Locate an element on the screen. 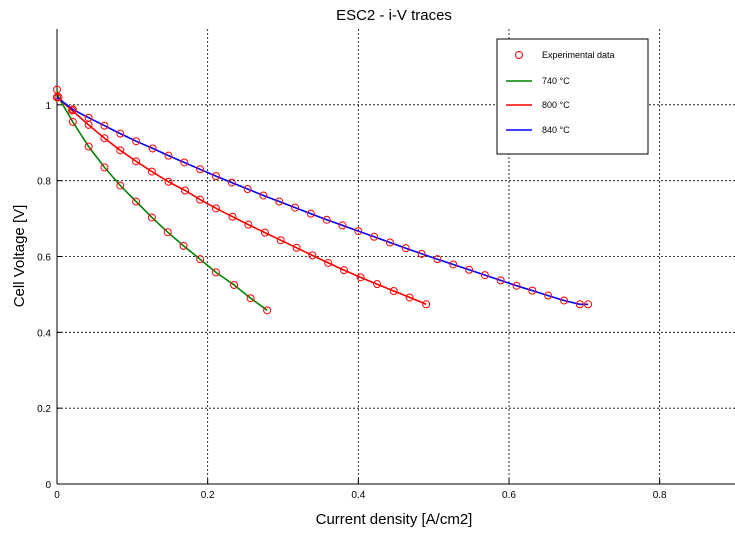 The image size is (735, 538). series-line is located at coordinates (162, 200).